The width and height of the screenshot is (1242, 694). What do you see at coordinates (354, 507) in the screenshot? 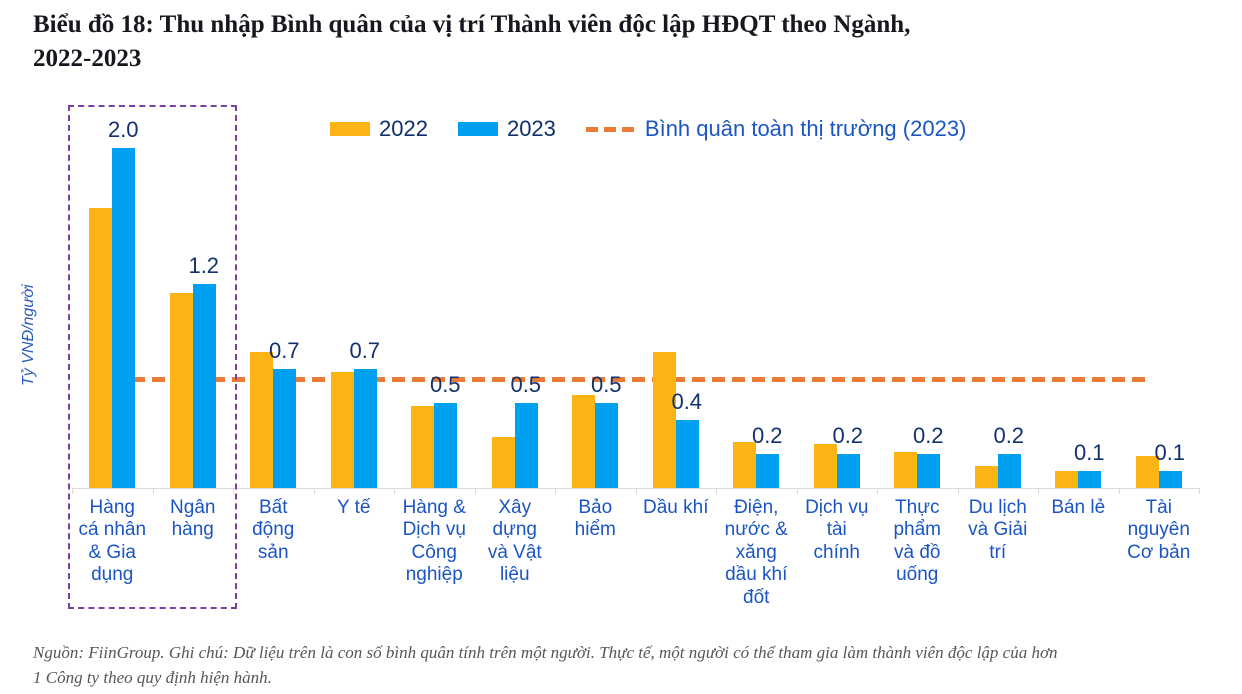
I see `category-label: Y tế` at bounding box center [354, 507].